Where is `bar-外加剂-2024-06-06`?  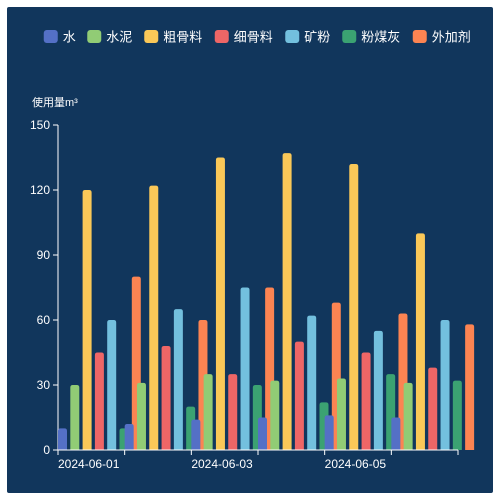 bar-外加剂-2024-06-06 is located at coordinates (470, 387).